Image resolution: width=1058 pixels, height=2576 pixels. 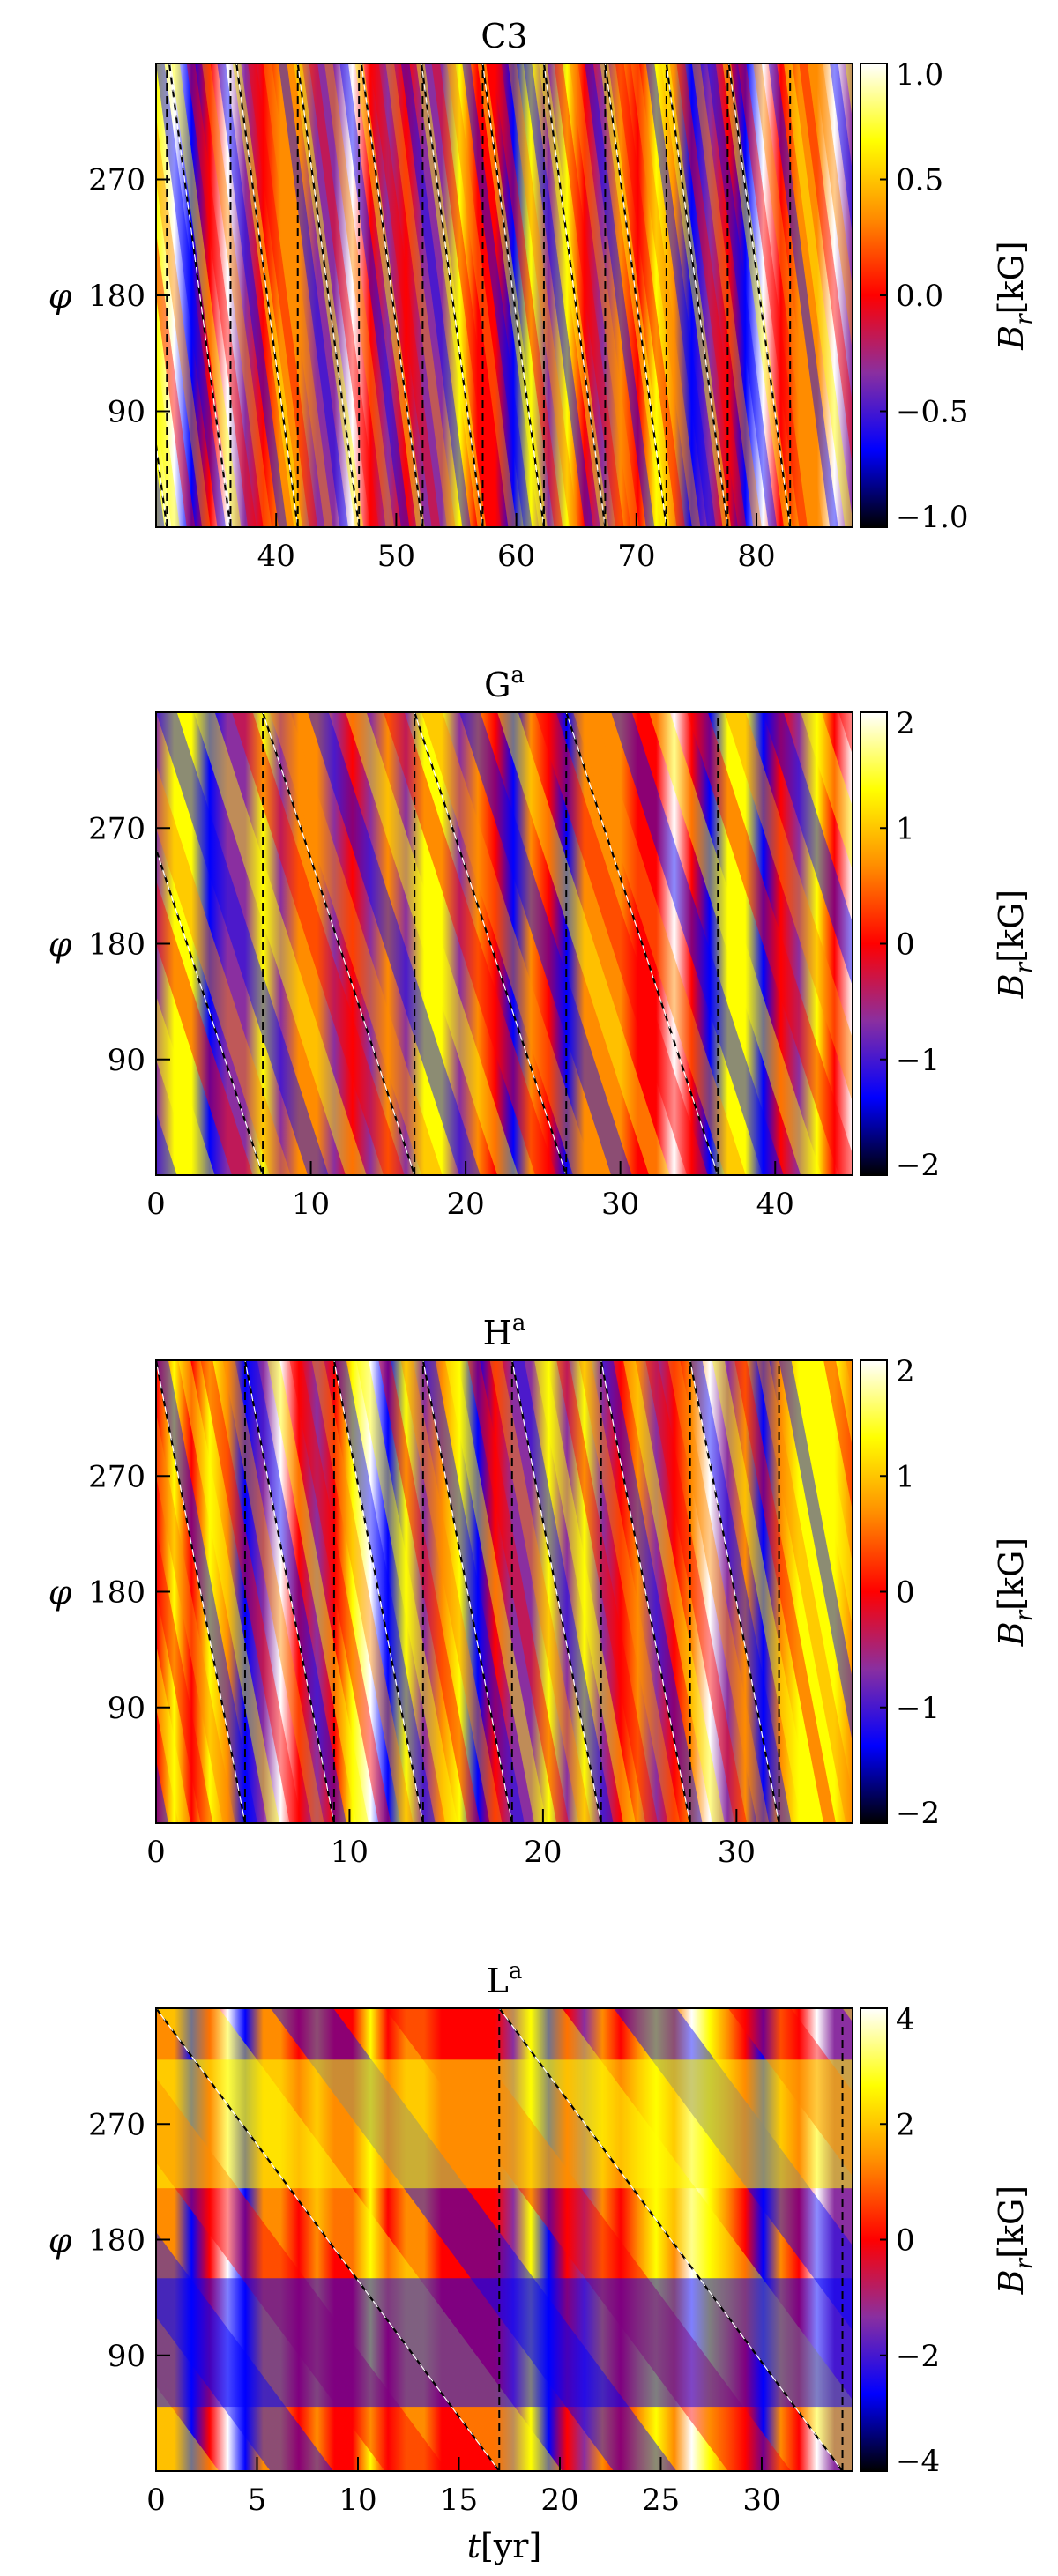 I want to click on x-tick-label: 70, so click(x=636, y=557).